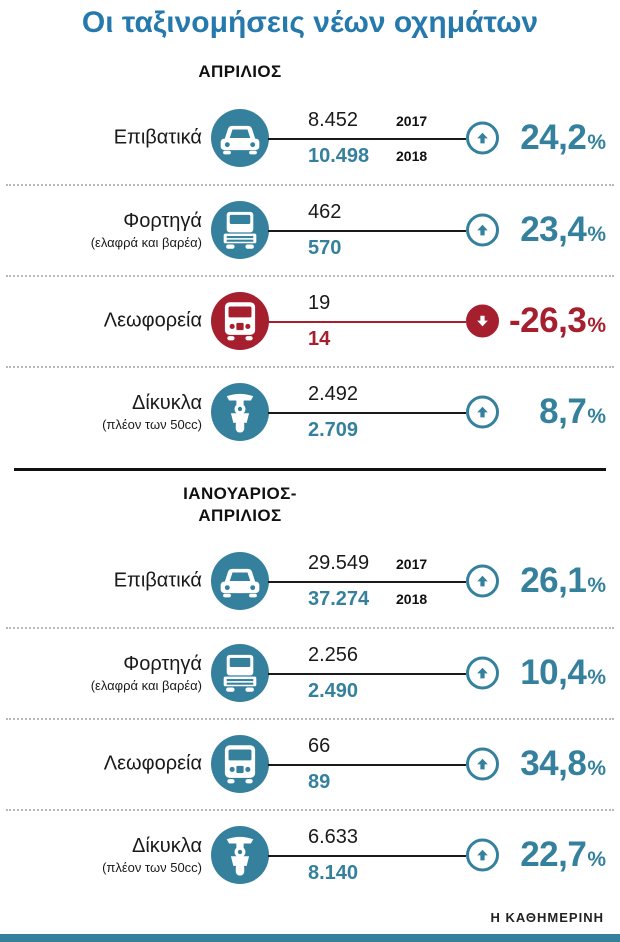 Image resolution: width=620 pixels, height=942 pixels. What do you see at coordinates (319, 303) in the screenshot?
I see `value-2017: 19` at bounding box center [319, 303].